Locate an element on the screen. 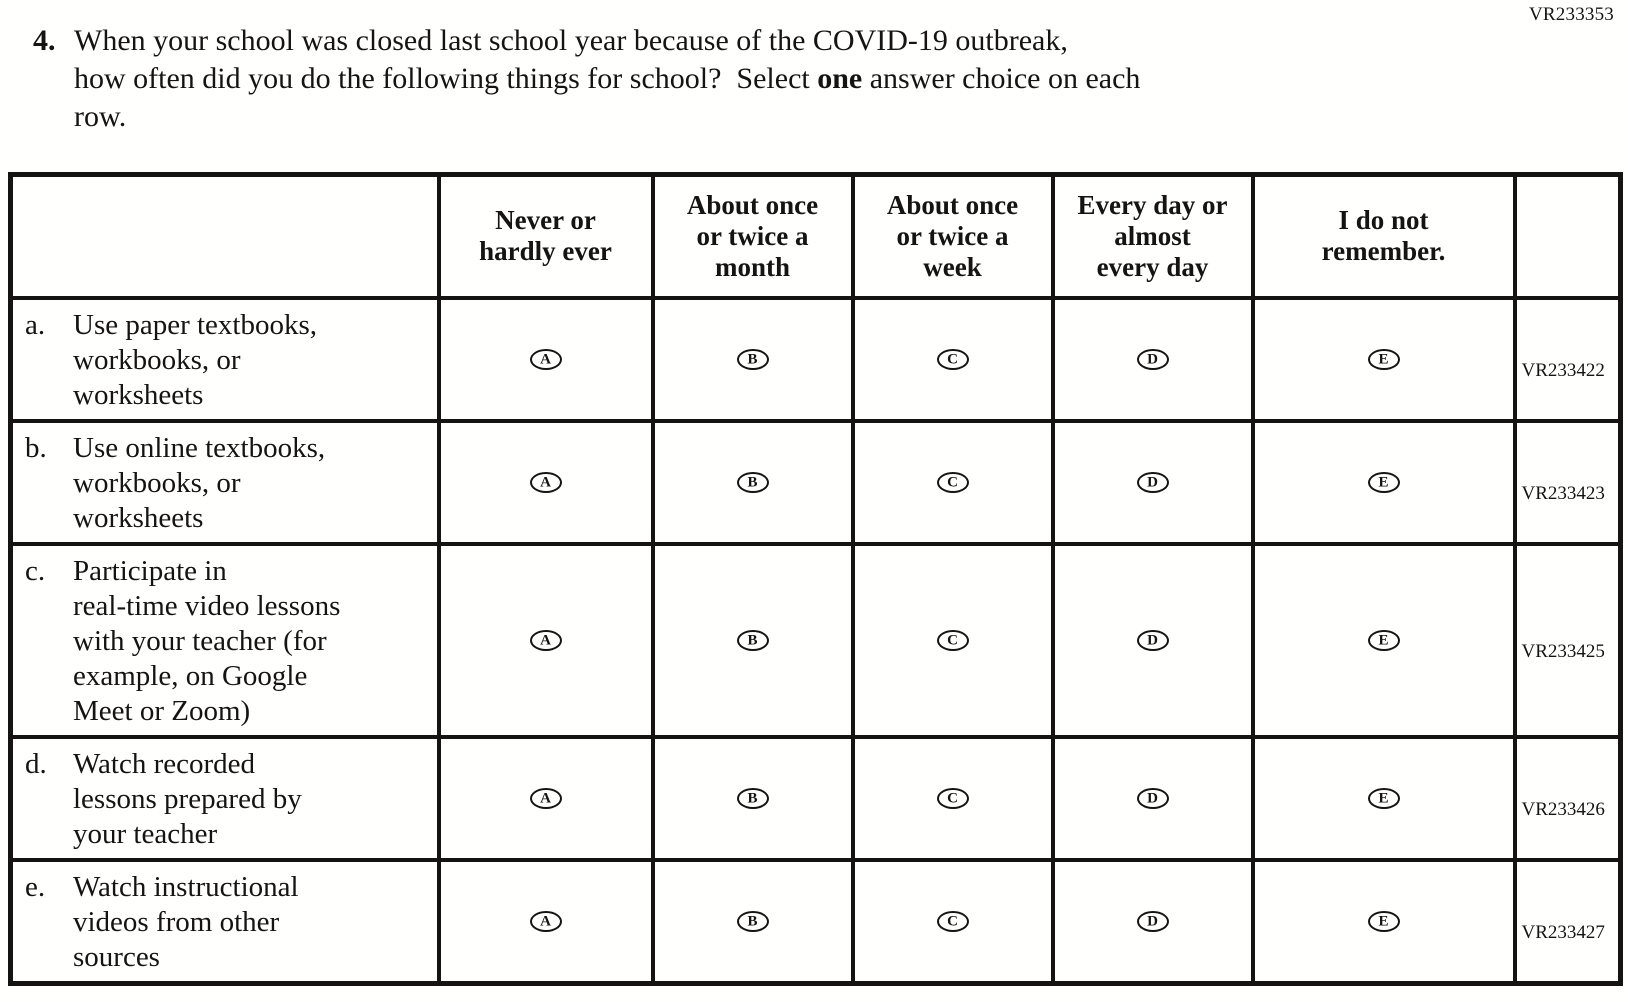 The height and width of the screenshot is (1002, 1628). answer-bubble-d-C: C is located at coordinates (952, 798).